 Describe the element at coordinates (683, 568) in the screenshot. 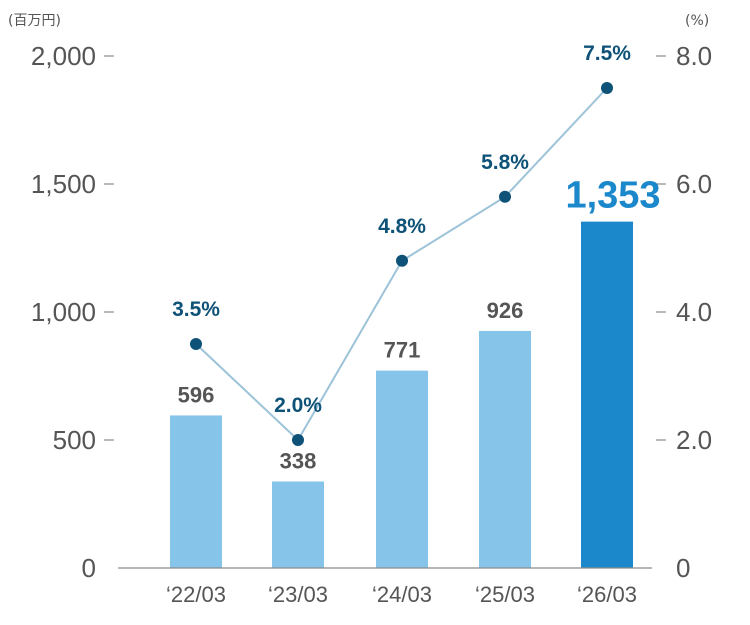

I see `right-axis-tick-label: 0` at that location.